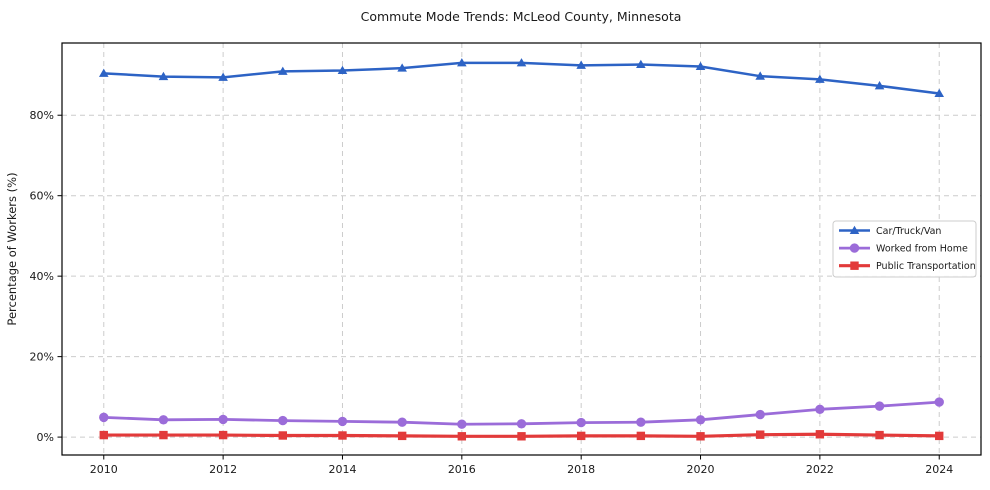 Image resolution: width=990 pixels, height=490 pixels. I want to click on x-tick-label: 2016, so click(462, 469).